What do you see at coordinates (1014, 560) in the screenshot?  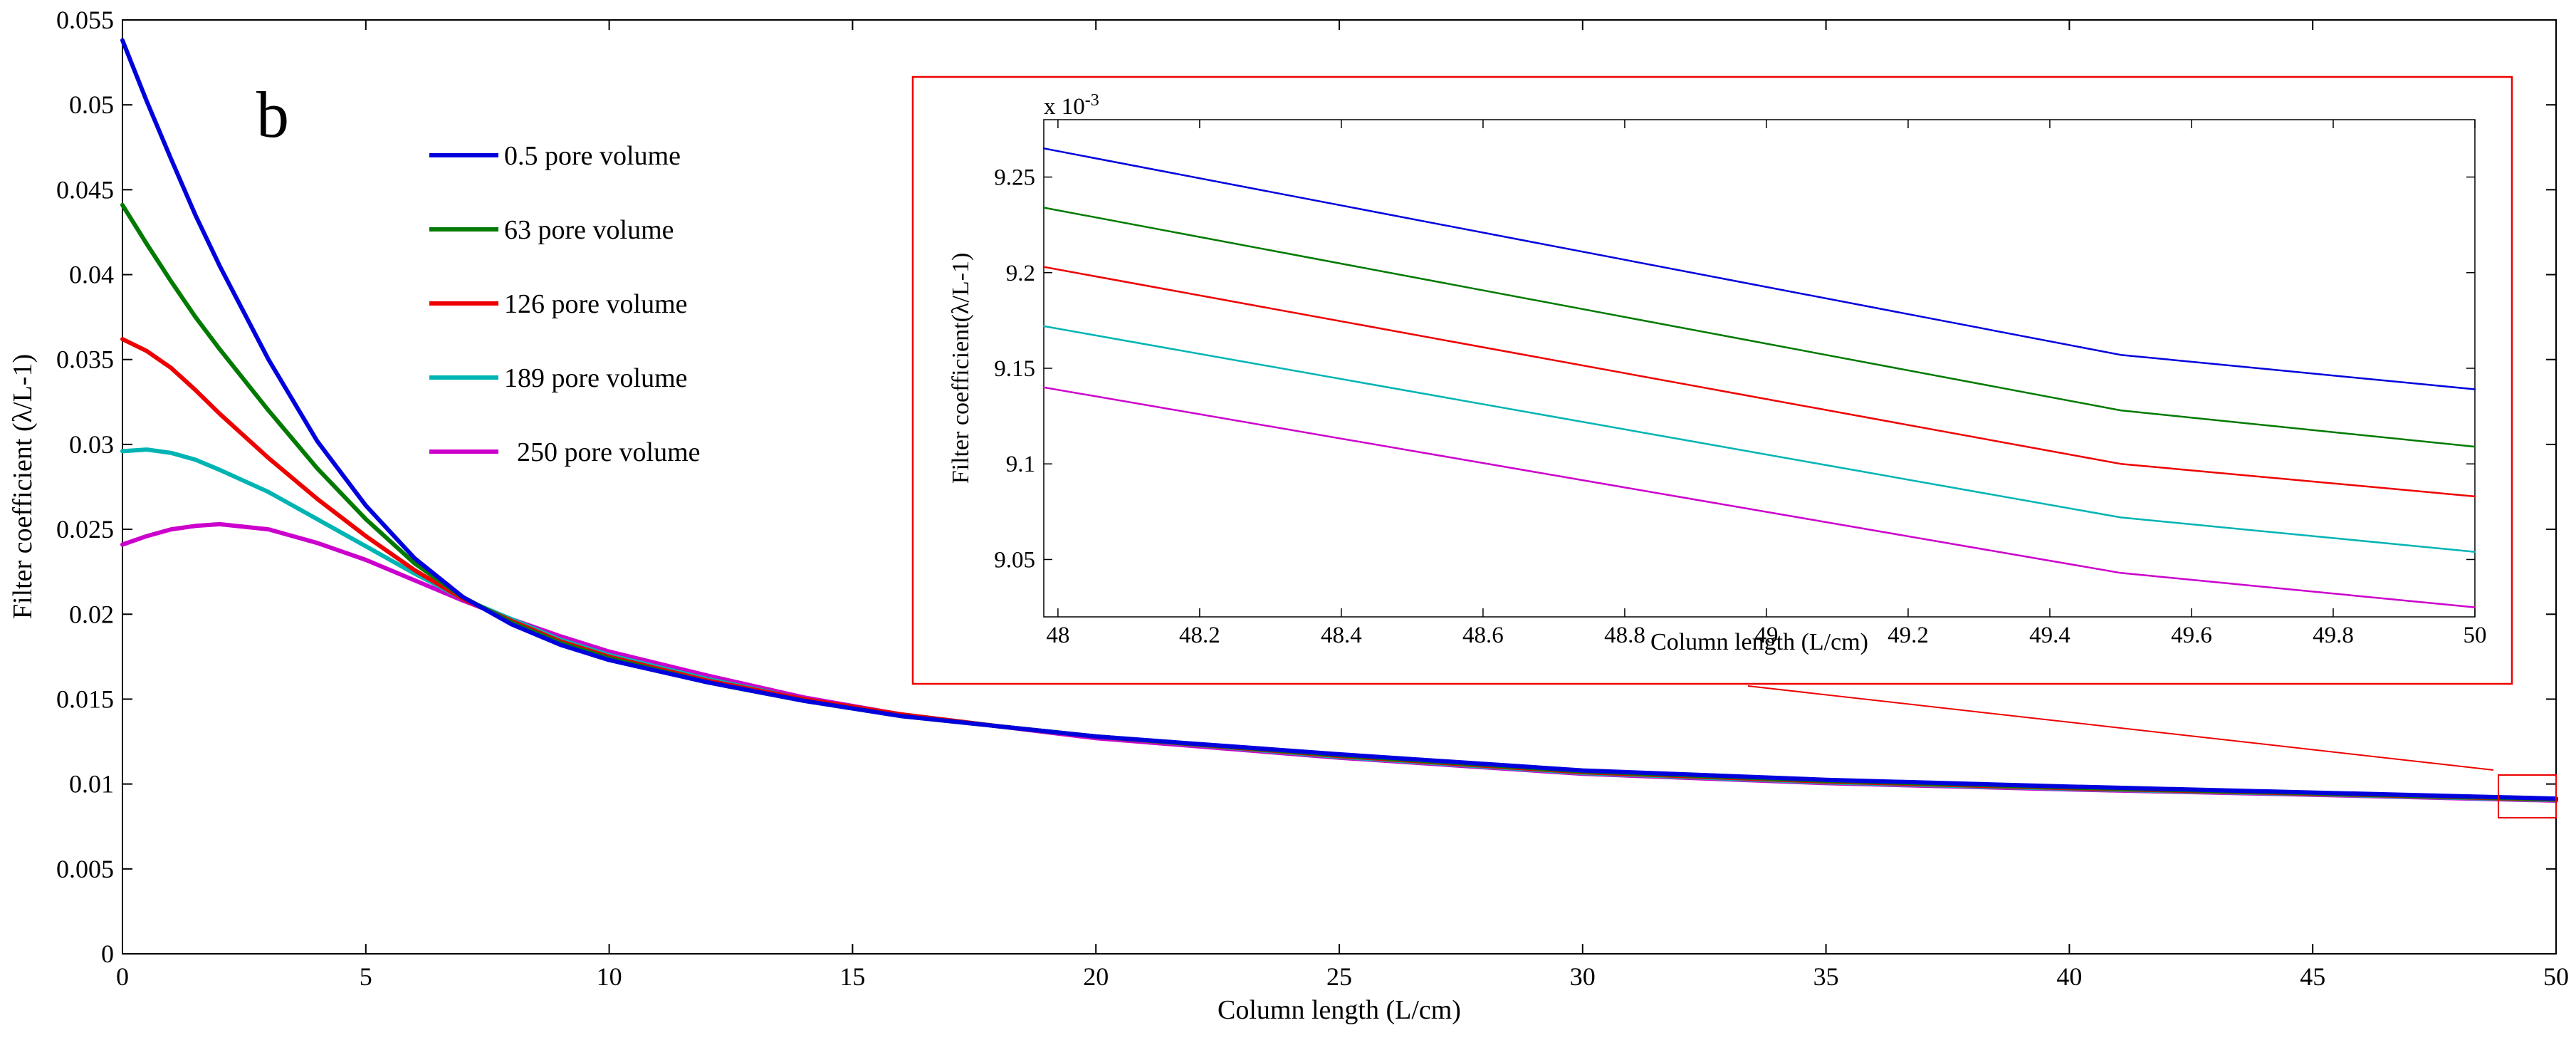 I see `inset-y-tick-label: 9.05` at bounding box center [1014, 560].